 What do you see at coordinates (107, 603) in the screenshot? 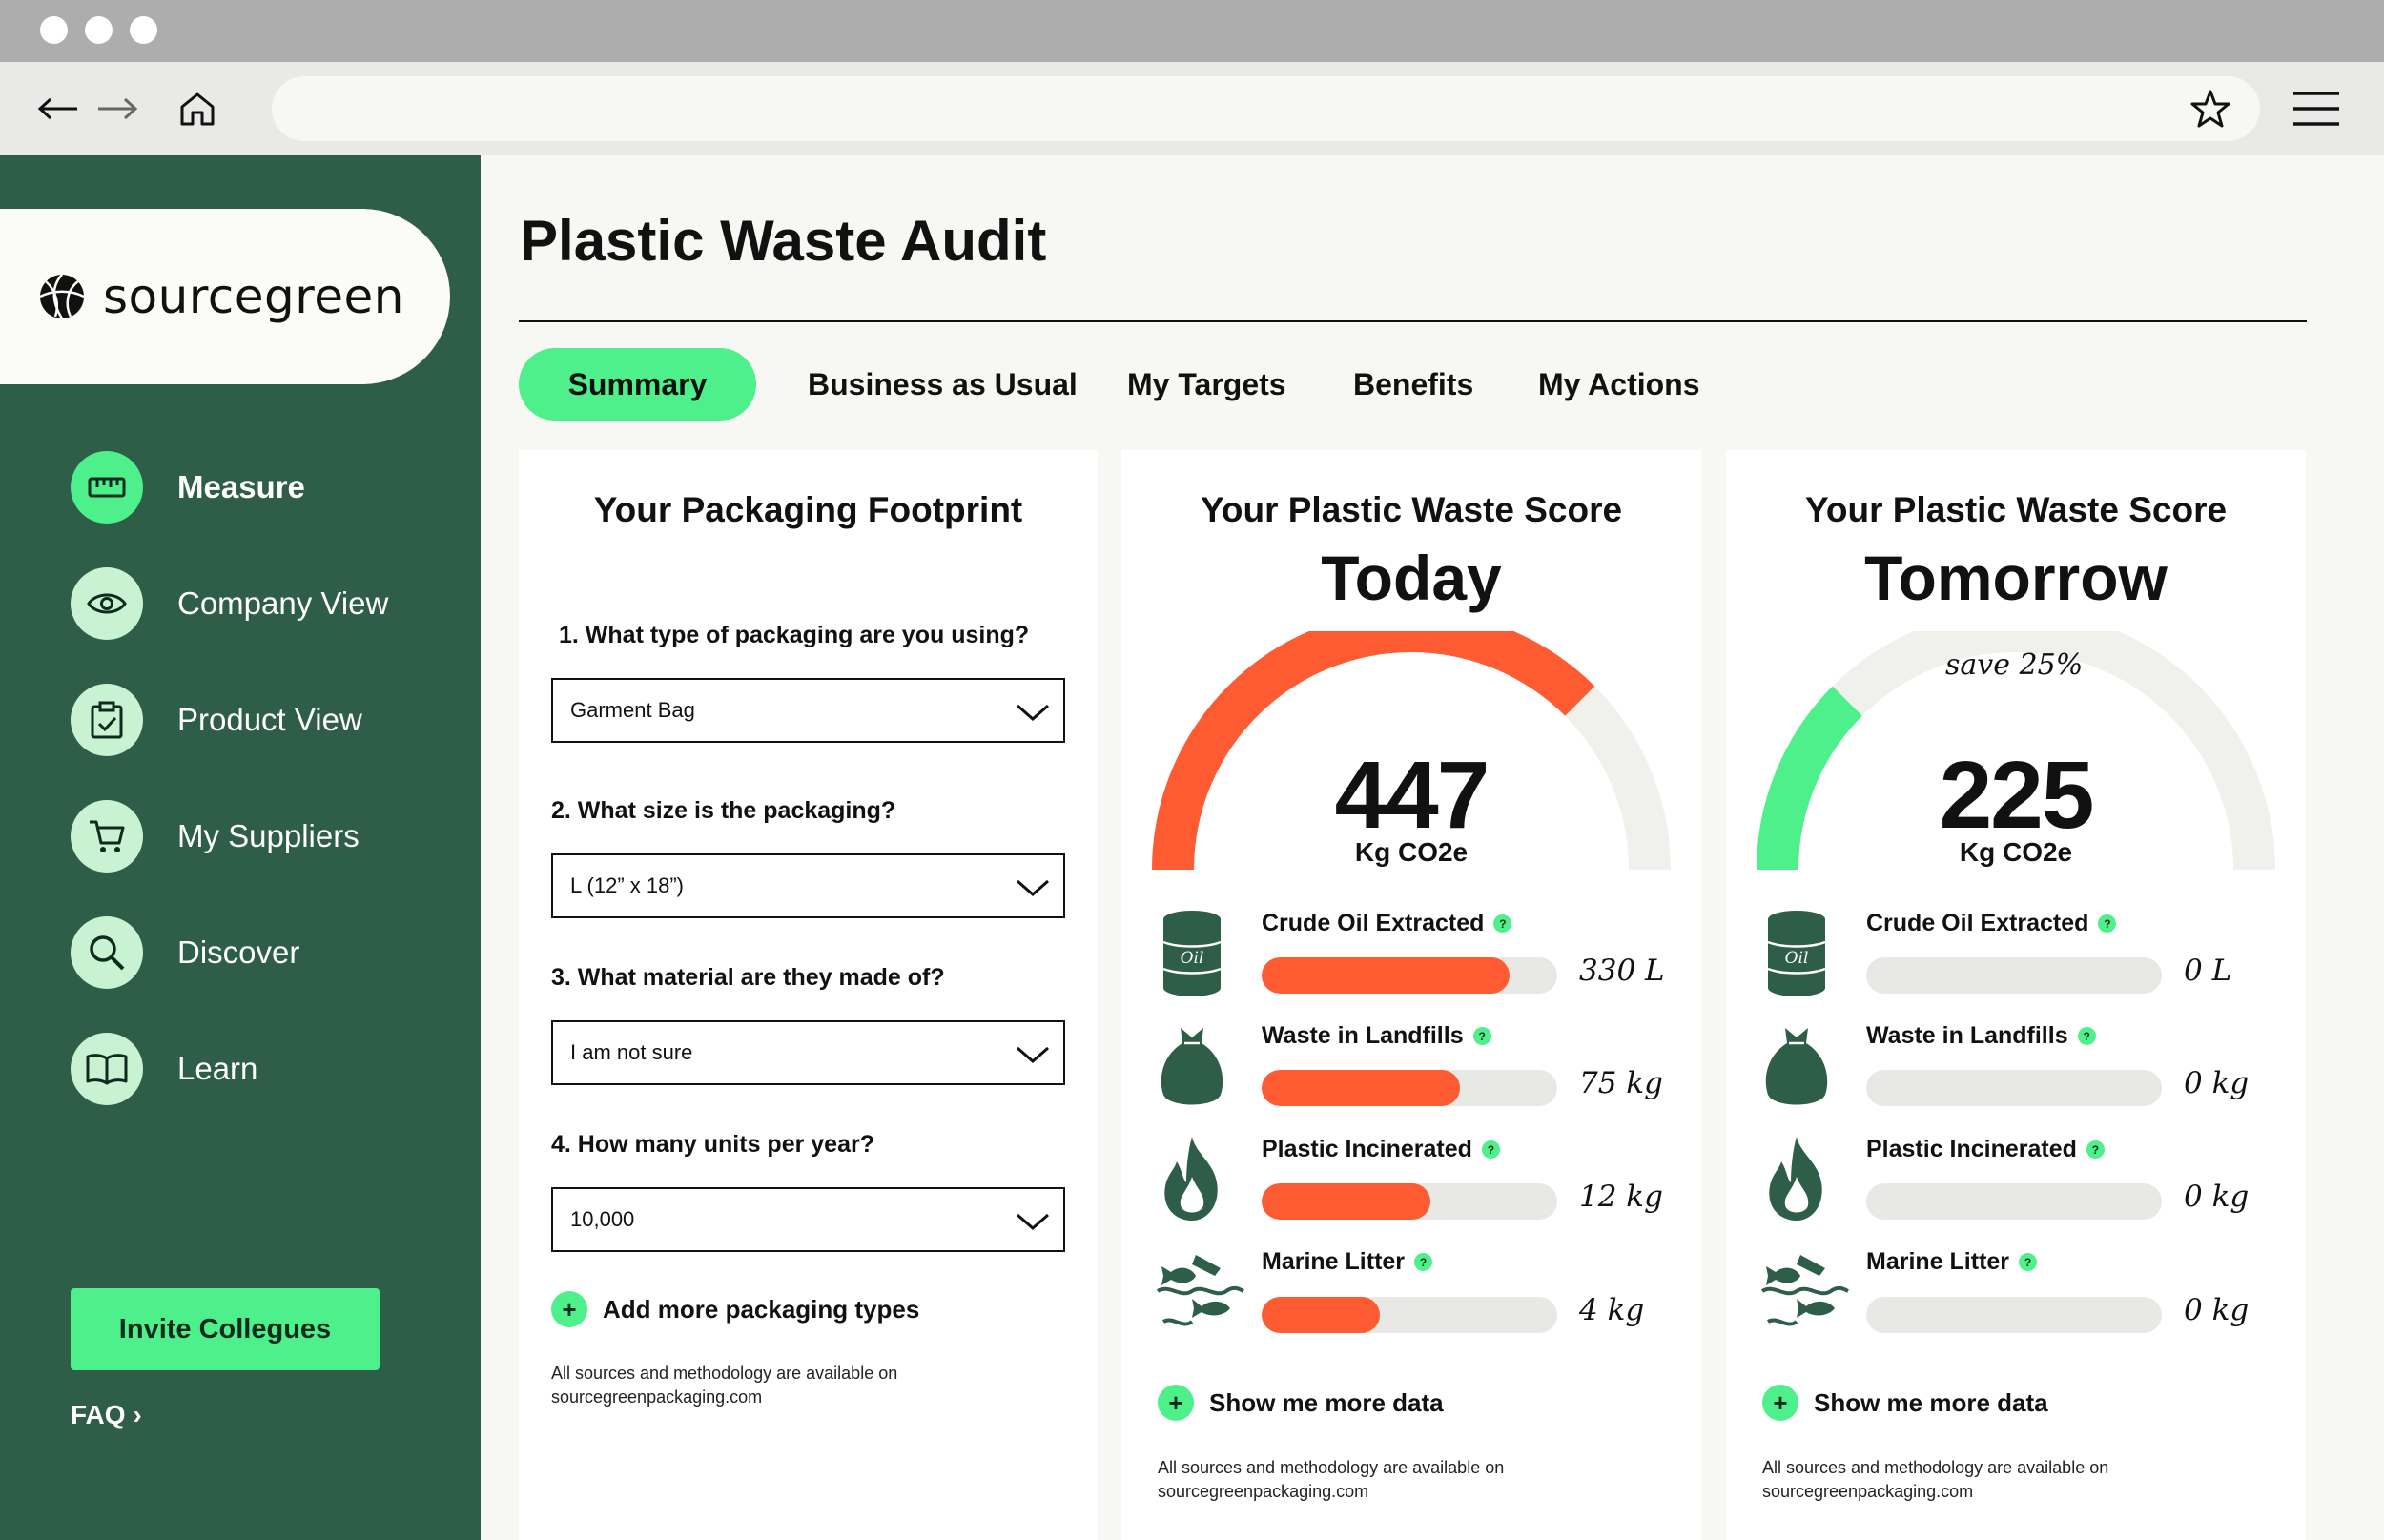
I see `eye-icon` at bounding box center [107, 603].